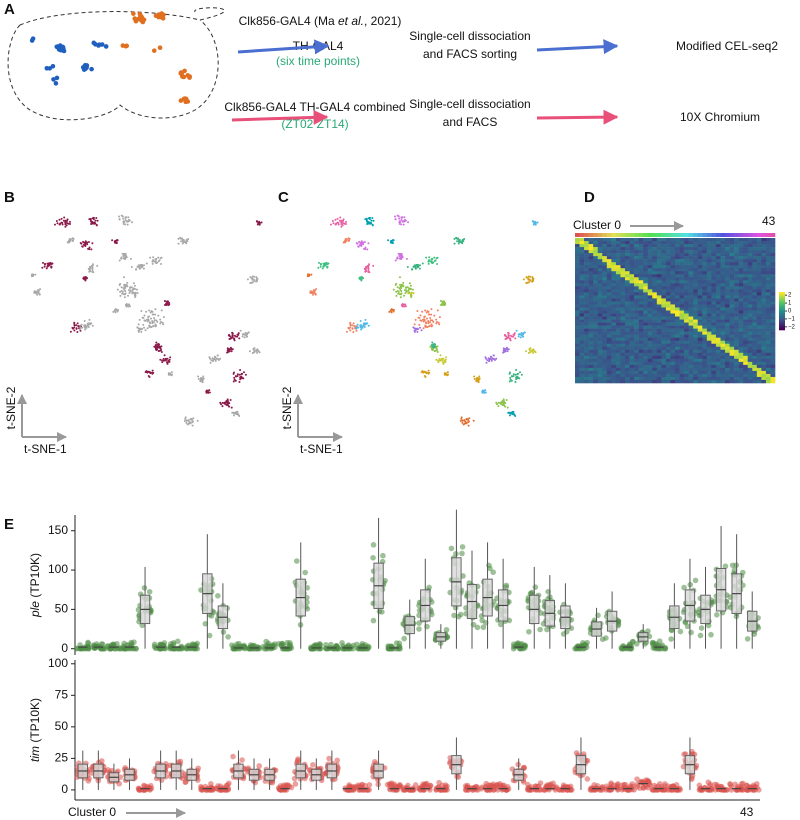  Describe the element at coordinates (782, 298) in the screenshot. I see `colorbar` at that location.